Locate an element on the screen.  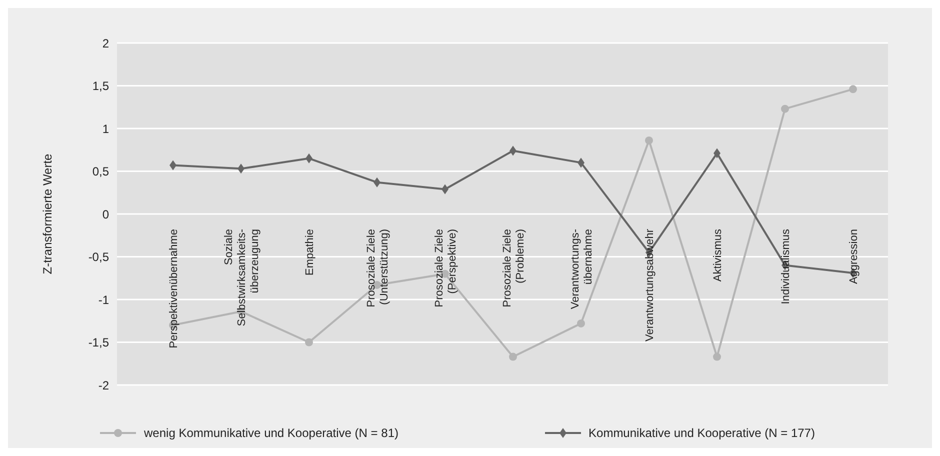
y-tick-label: -2 is located at coordinates (104, 385).